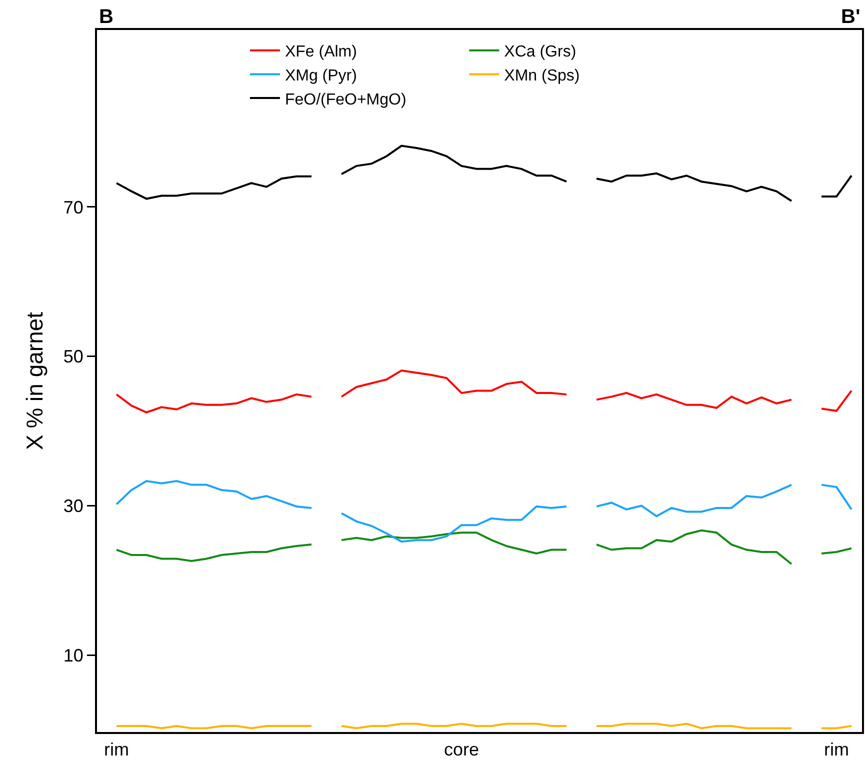 This screenshot has width=865, height=769. I want to click on x-tick-label: core, so click(462, 750).